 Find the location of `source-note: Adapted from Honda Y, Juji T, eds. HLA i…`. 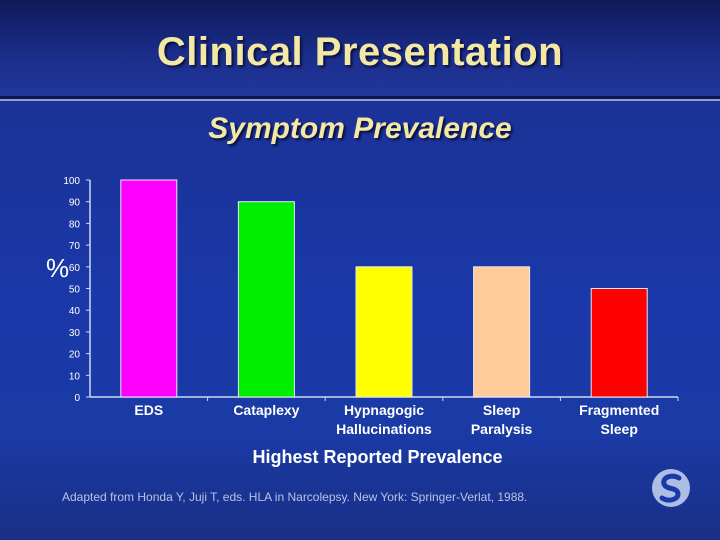

source-note: Adapted from Honda Y, Juji T, eds. HLA i… is located at coordinates (295, 497).